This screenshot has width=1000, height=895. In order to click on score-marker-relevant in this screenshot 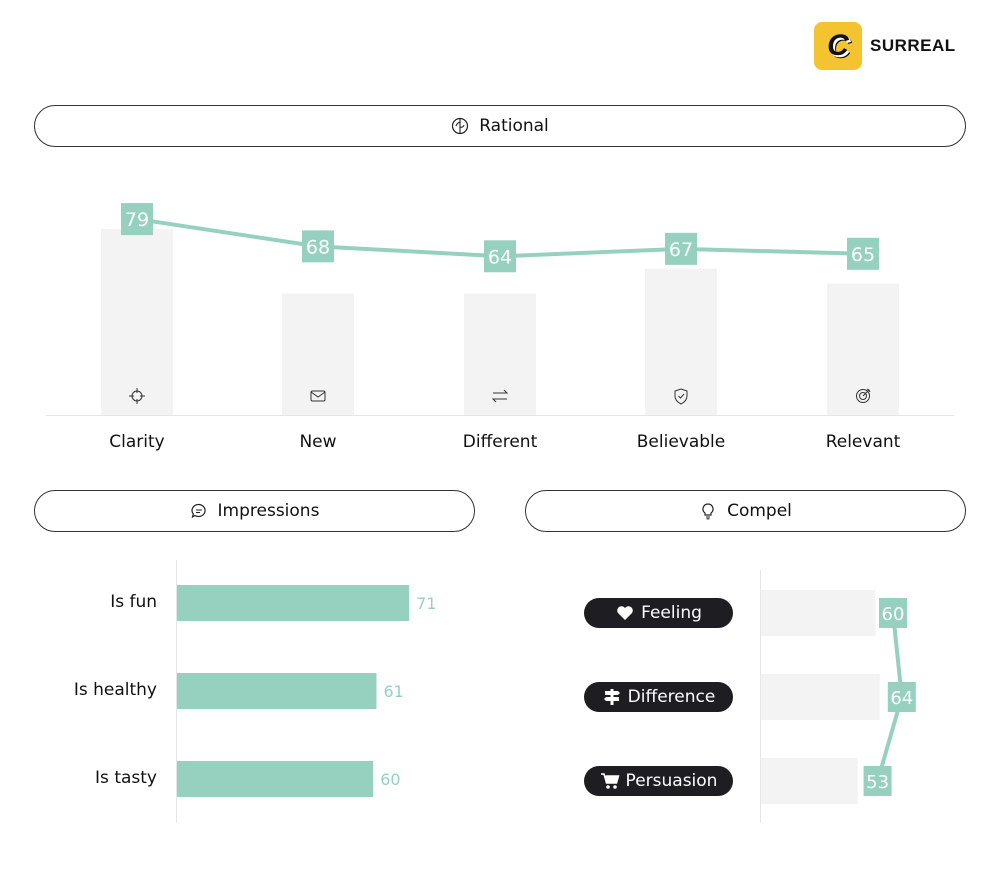, I will do `click(863, 253)`.